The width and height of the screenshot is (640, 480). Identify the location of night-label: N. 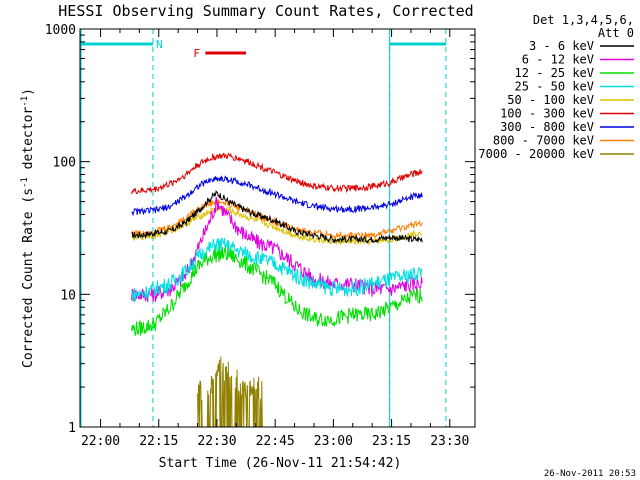
(159, 44).